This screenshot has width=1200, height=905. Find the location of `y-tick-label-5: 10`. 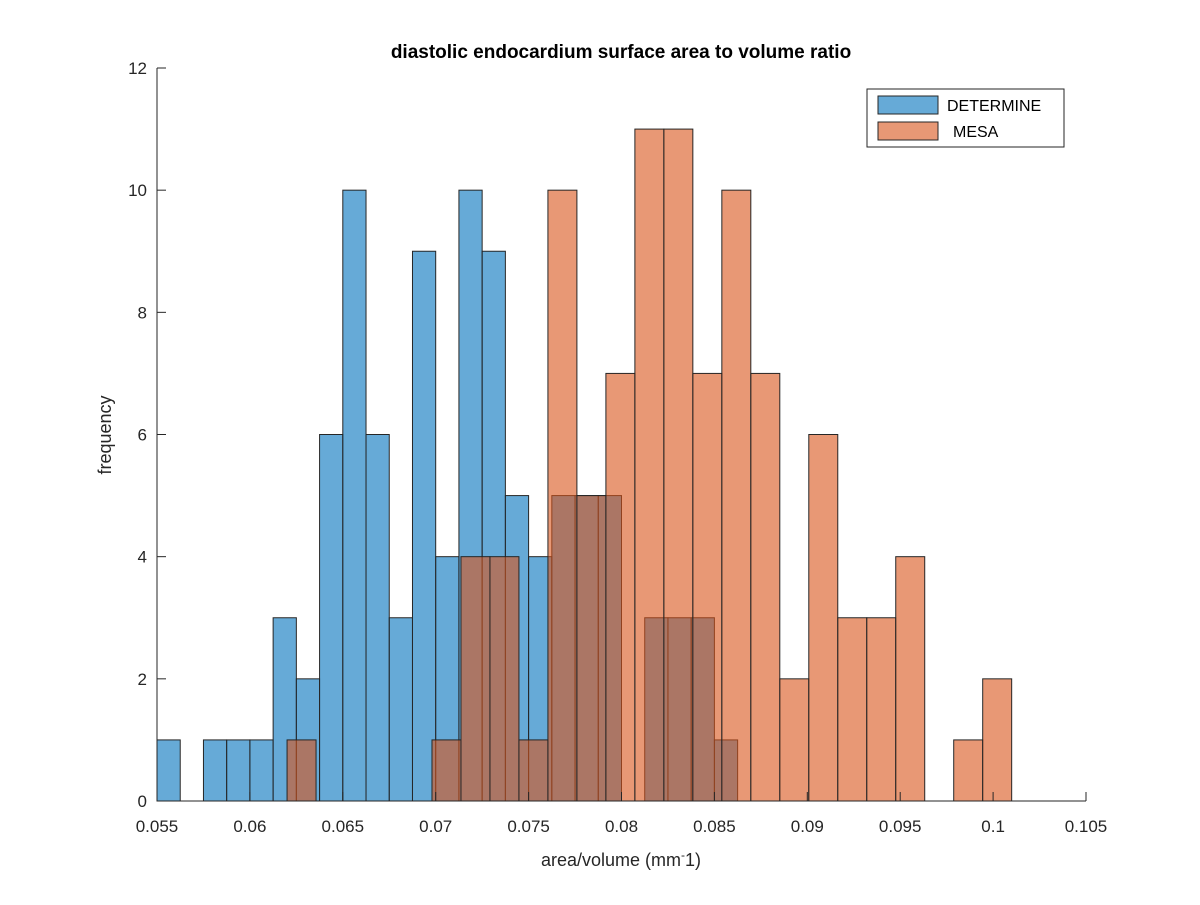

y-tick-label-5: 10 is located at coordinates (137, 190).